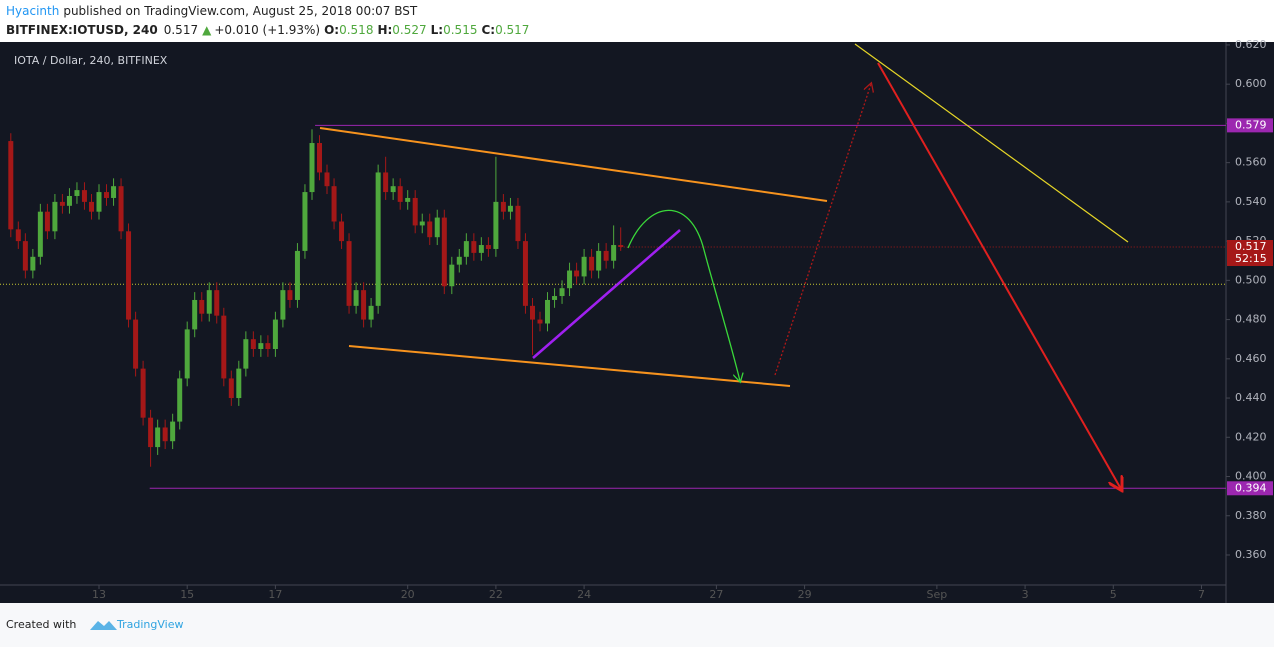  What do you see at coordinates (573, 164) in the screenshot?
I see `upper-channel` at bounding box center [573, 164].